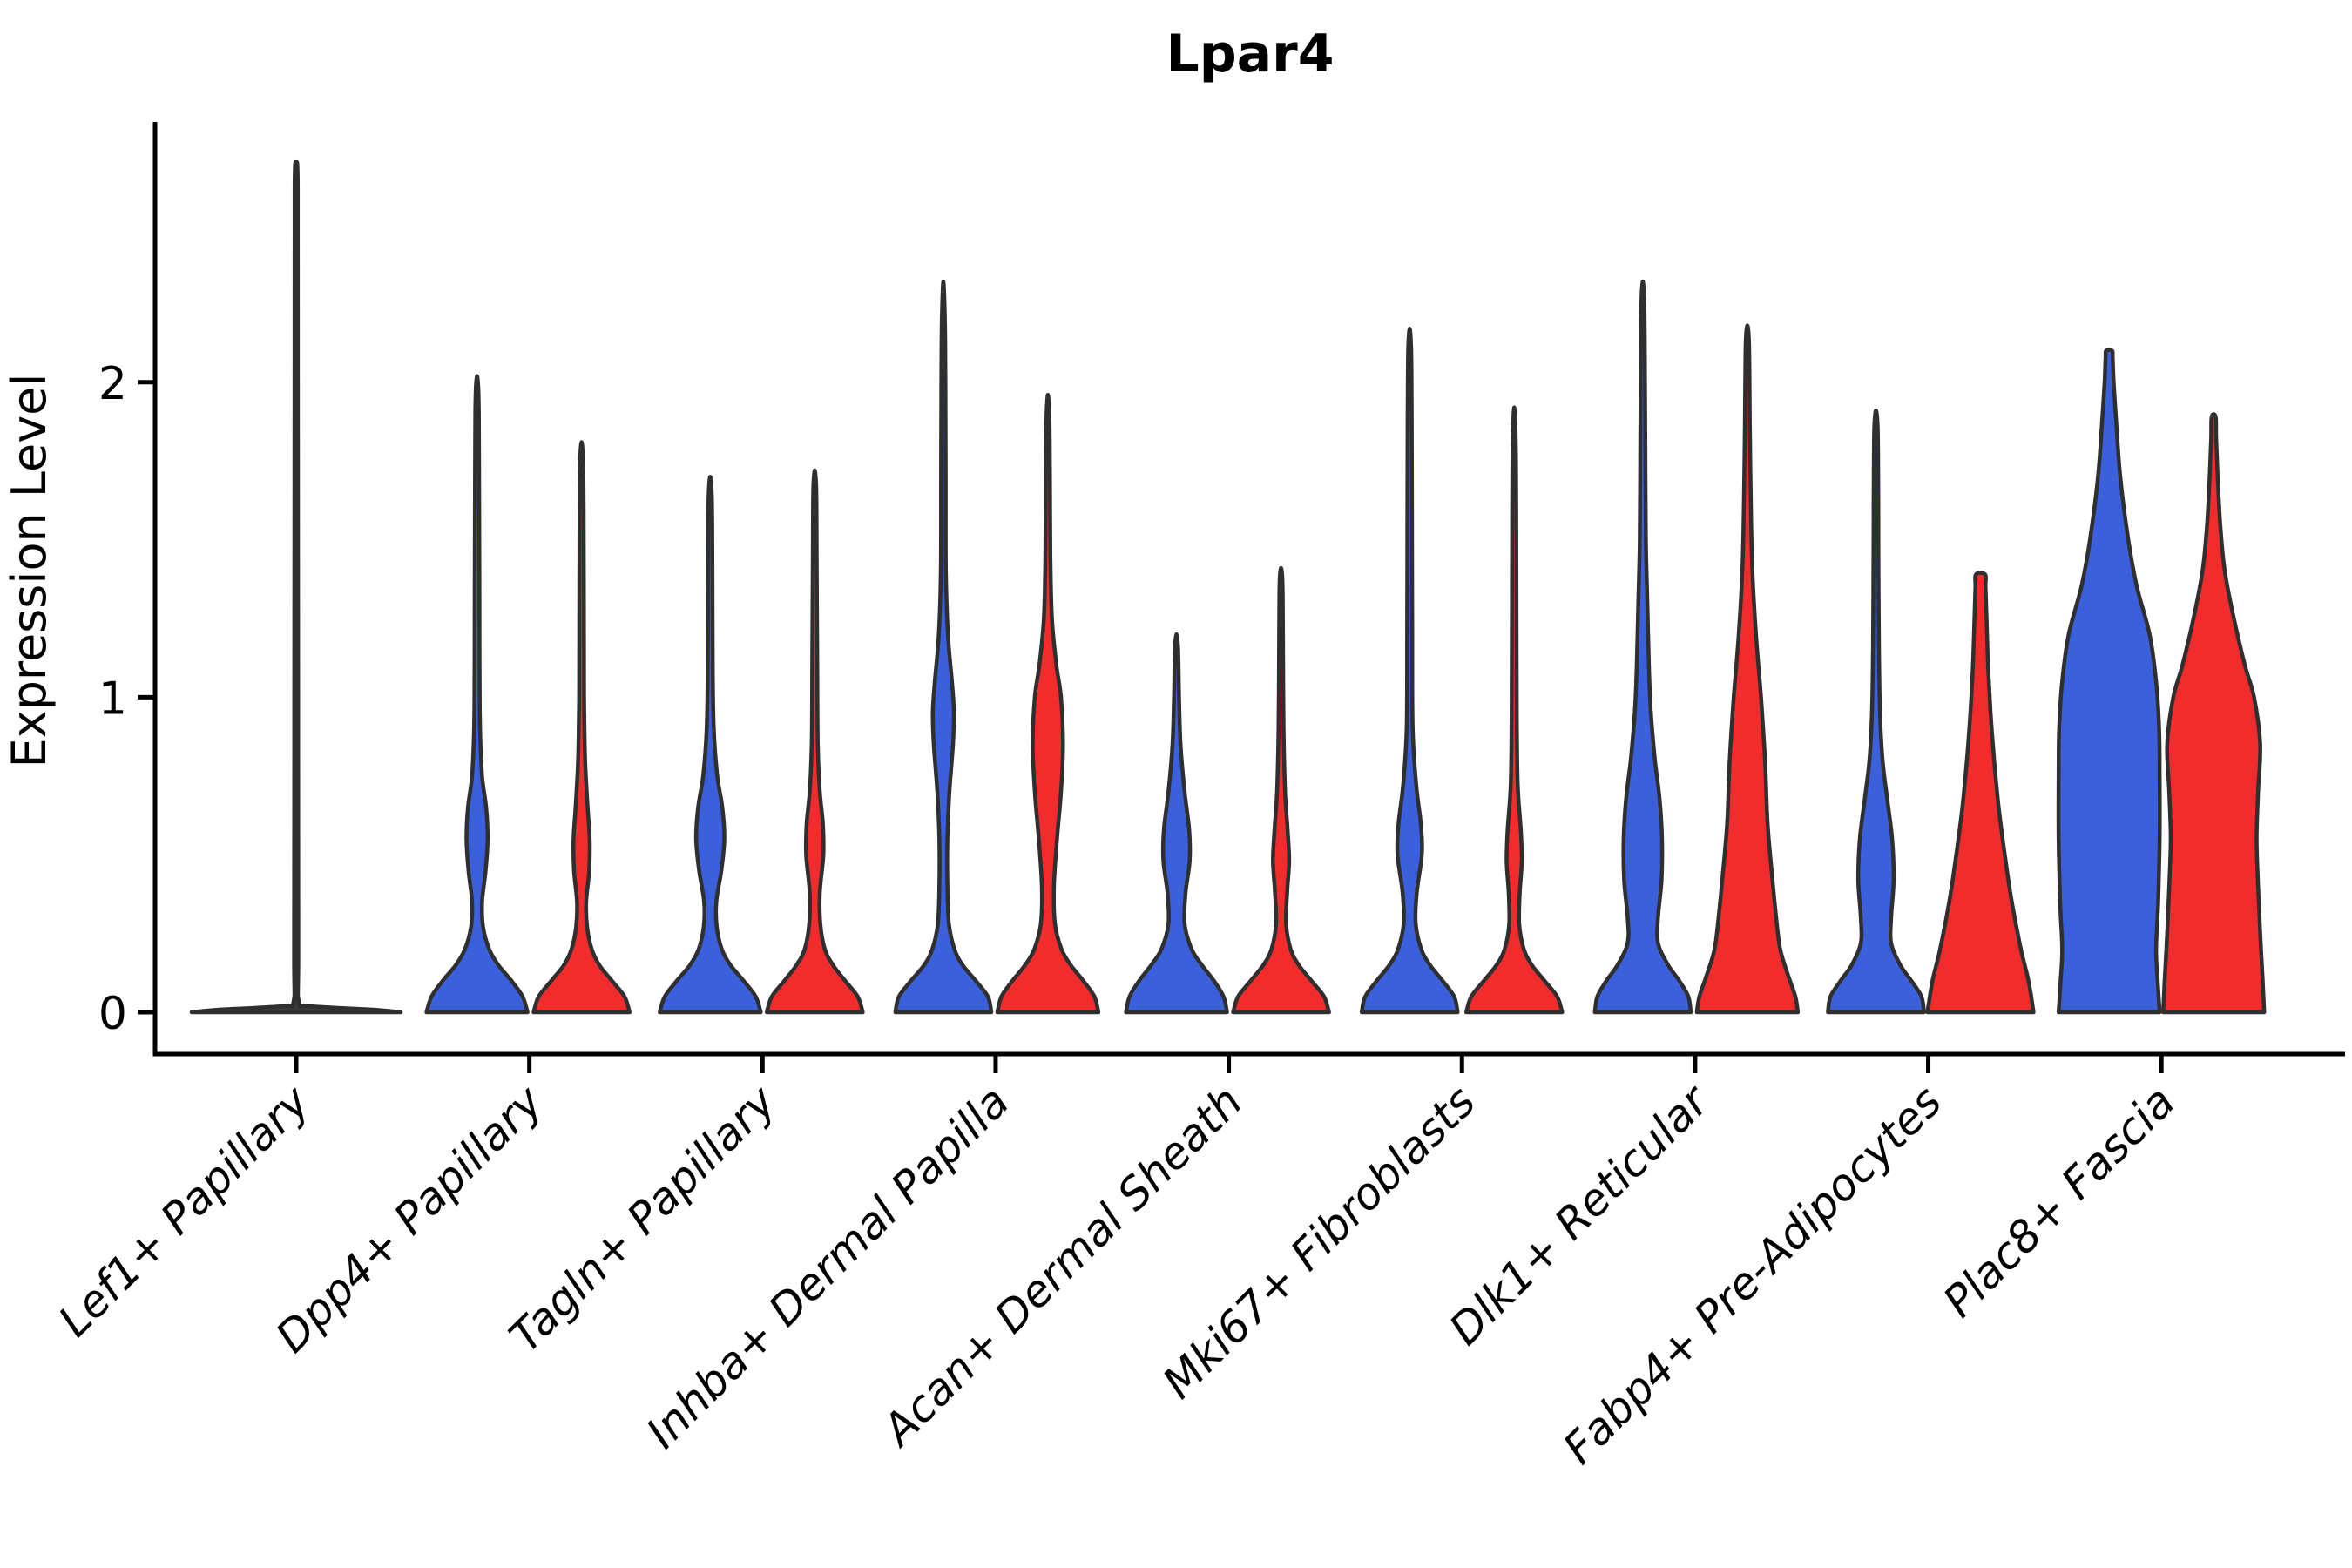 The height and width of the screenshot is (1568, 2352). What do you see at coordinates (1048, 704) in the screenshot?
I see `violin-inhba-dermal-papilla-red` at bounding box center [1048, 704].